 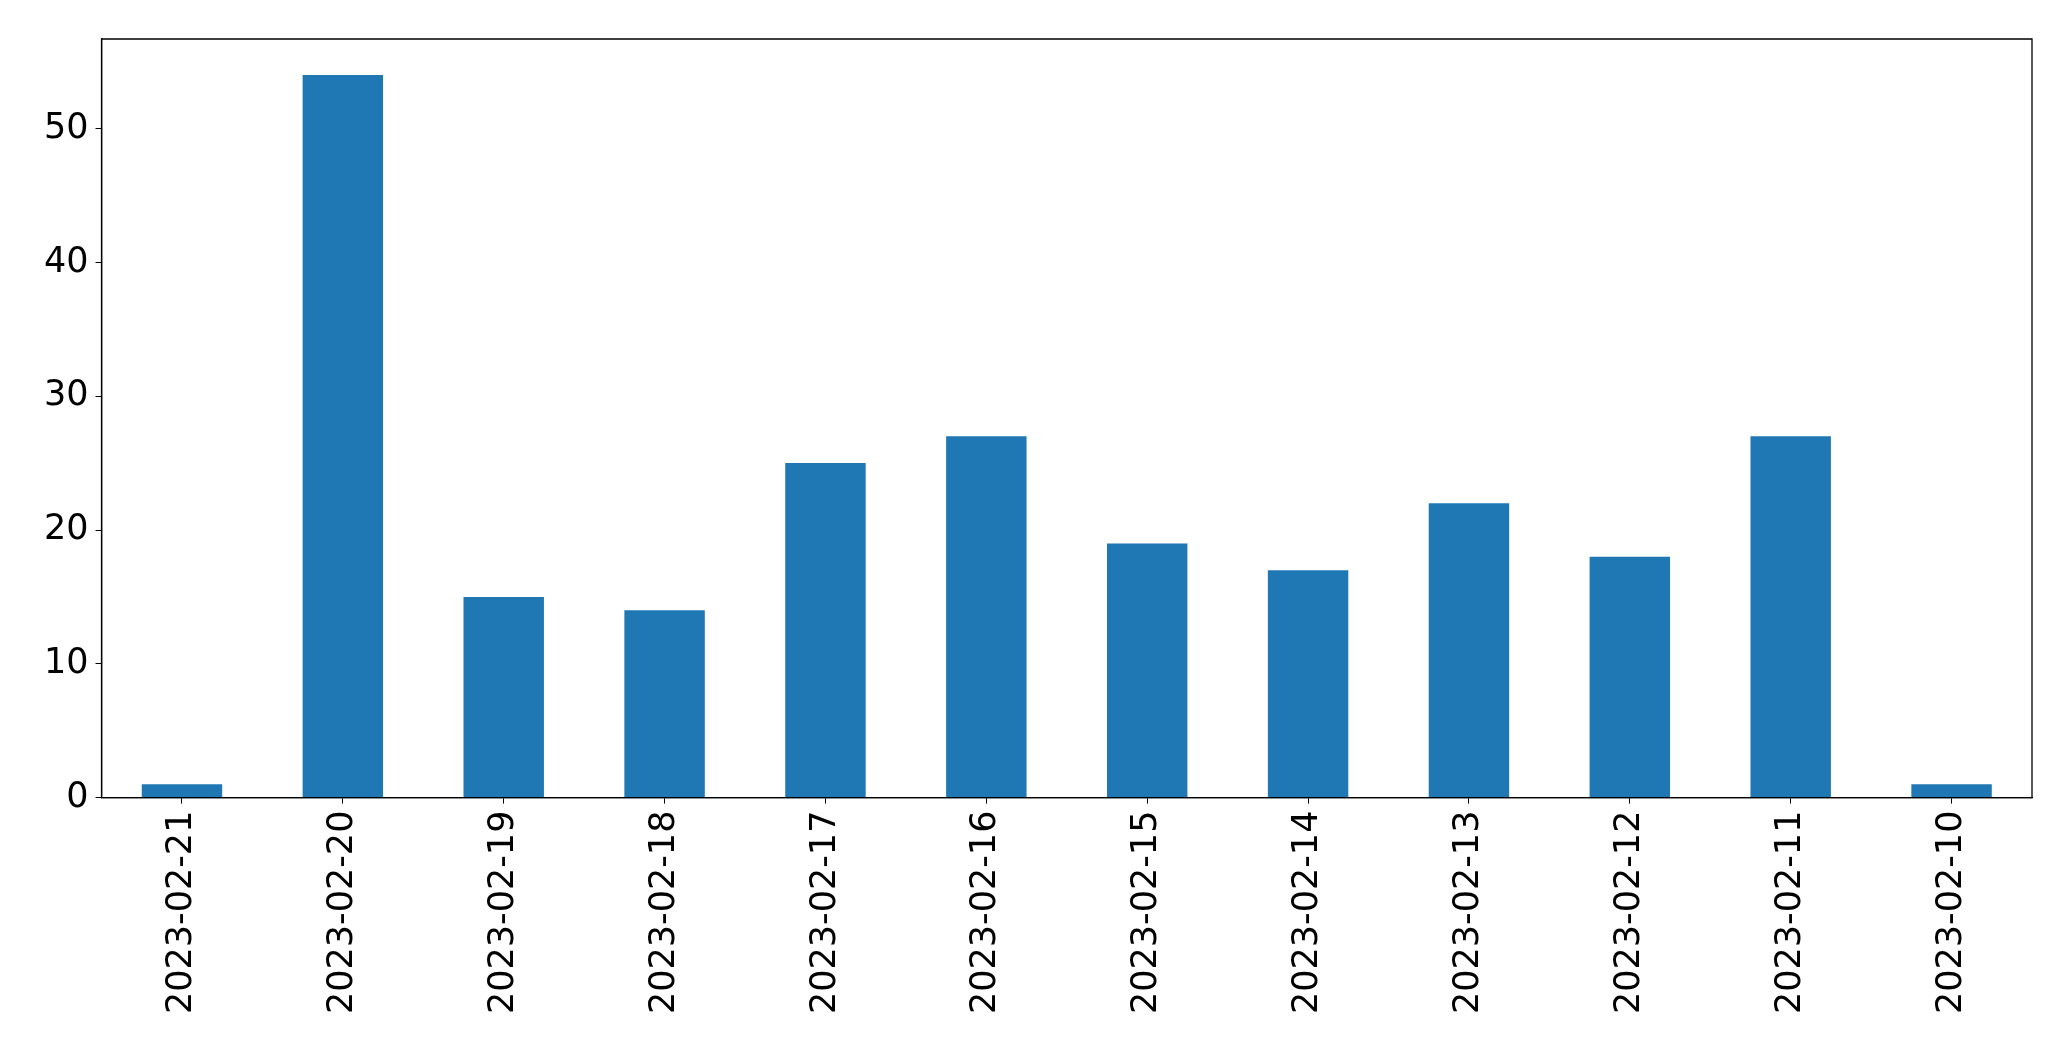 I want to click on x-tick-label: 2023-02-16, so click(x=983, y=912).